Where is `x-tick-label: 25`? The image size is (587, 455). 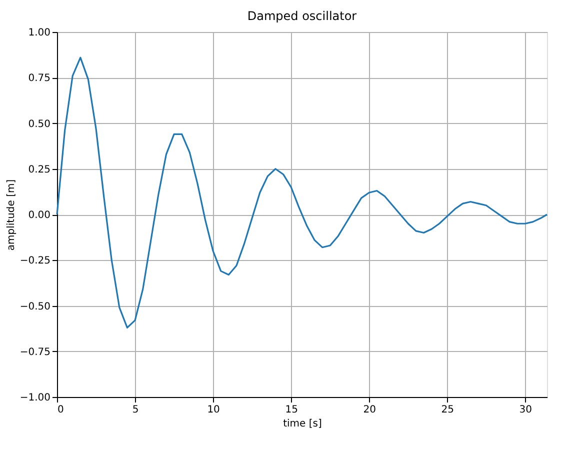 x-tick-label: 25 is located at coordinates (447, 410).